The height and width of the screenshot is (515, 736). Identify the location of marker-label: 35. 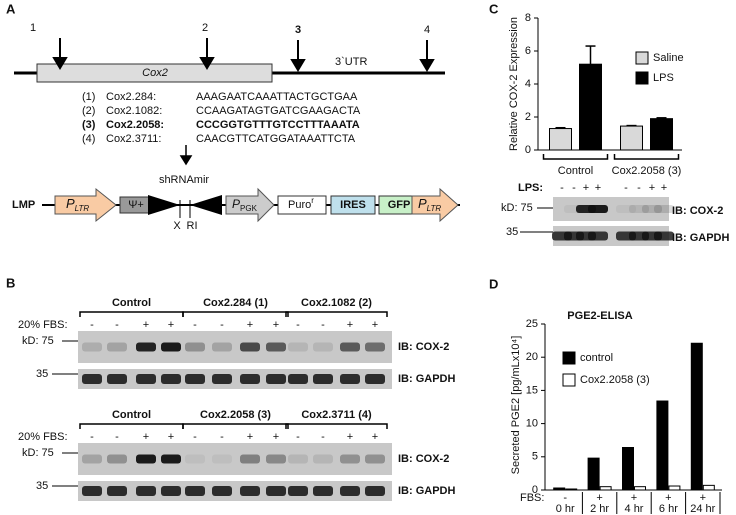
(42, 374).